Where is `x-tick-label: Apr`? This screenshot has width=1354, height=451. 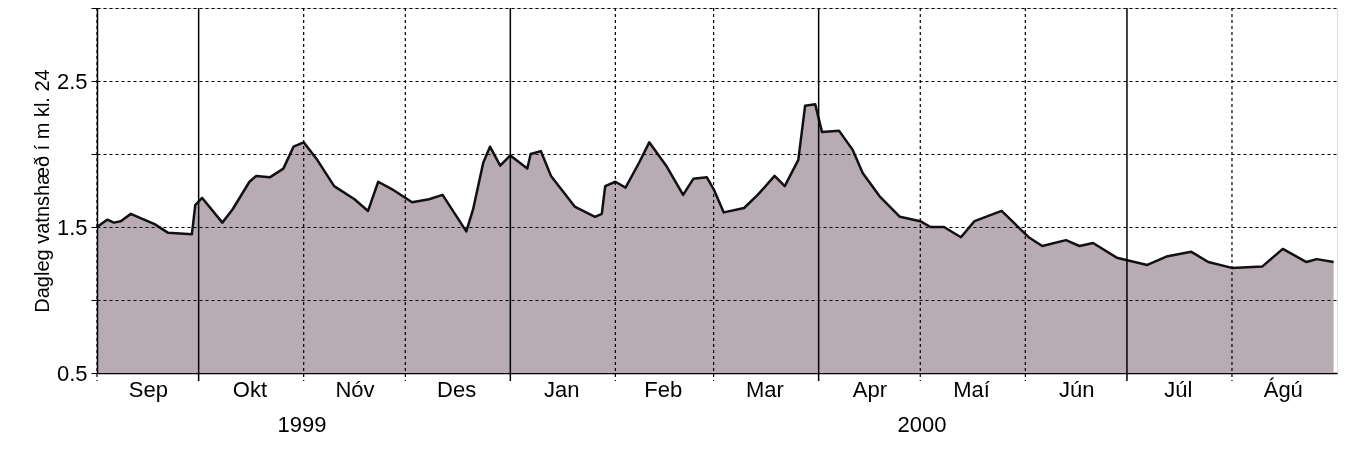
x-tick-label: Apr is located at coordinates (870, 389).